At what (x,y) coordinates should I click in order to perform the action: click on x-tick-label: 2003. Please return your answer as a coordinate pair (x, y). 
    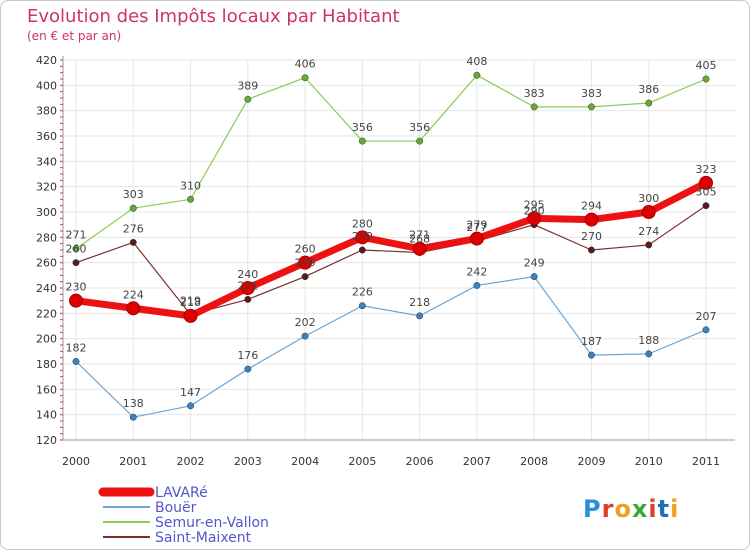
    Looking at the image, I should click on (248, 461).